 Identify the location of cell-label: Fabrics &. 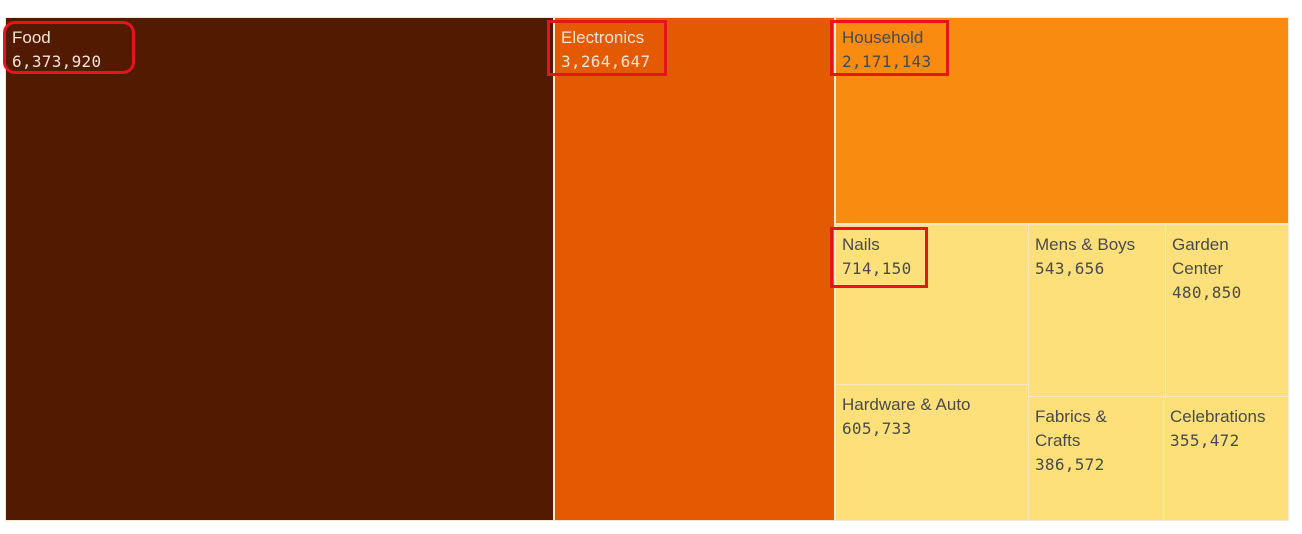
(1071, 416).